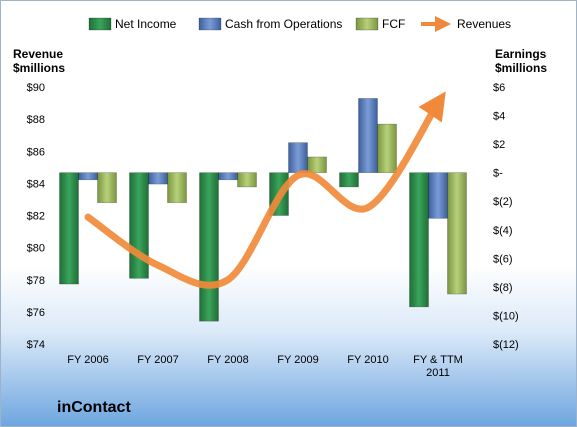 The height and width of the screenshot is (427, 577). What do you see at coordinates (283, 24) in the screenshot?
I see `legend-label: Cash from Operations` at bounding box center [283, 24].